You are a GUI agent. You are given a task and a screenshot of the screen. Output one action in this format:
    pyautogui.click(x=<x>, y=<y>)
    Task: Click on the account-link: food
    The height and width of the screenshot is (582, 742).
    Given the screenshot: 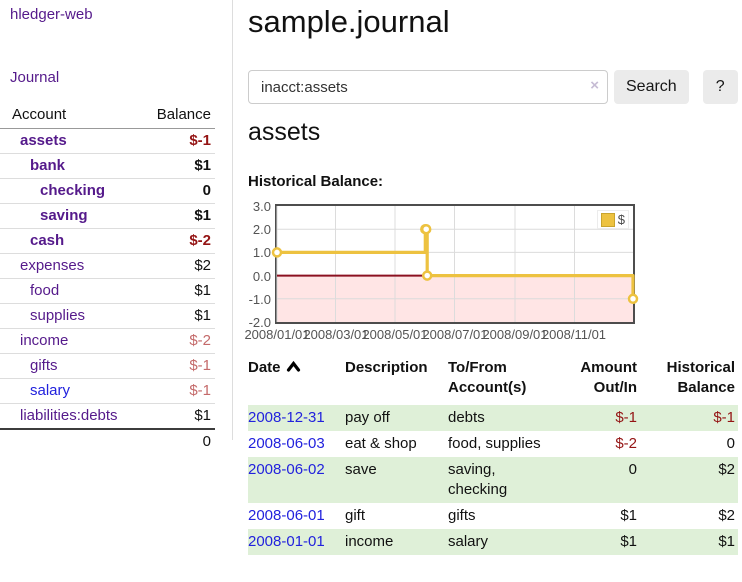 What is the action you would take?
    pyautogui.click(x=45, y=290)
    